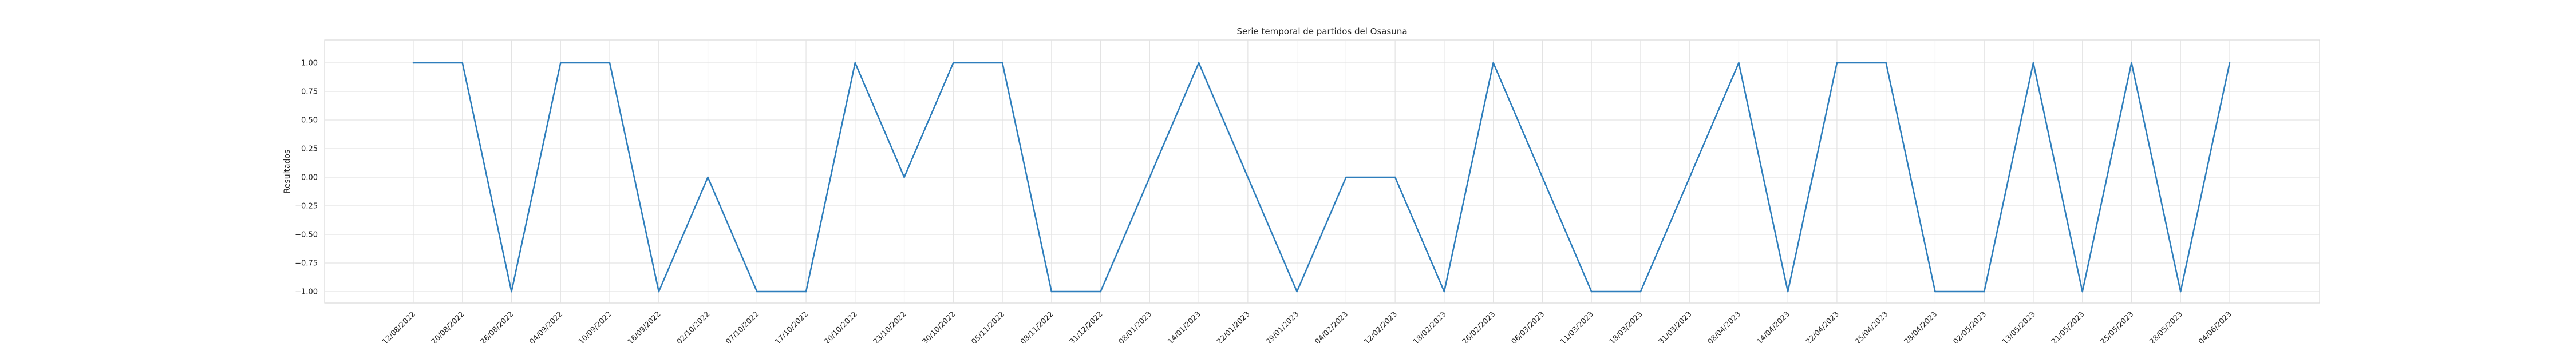 This screenshot has height=343, width=2576. Describe the element at coordinates (2215, 326) in the screenshot. I see `x-tick-label: 04/06/2023` at that location.